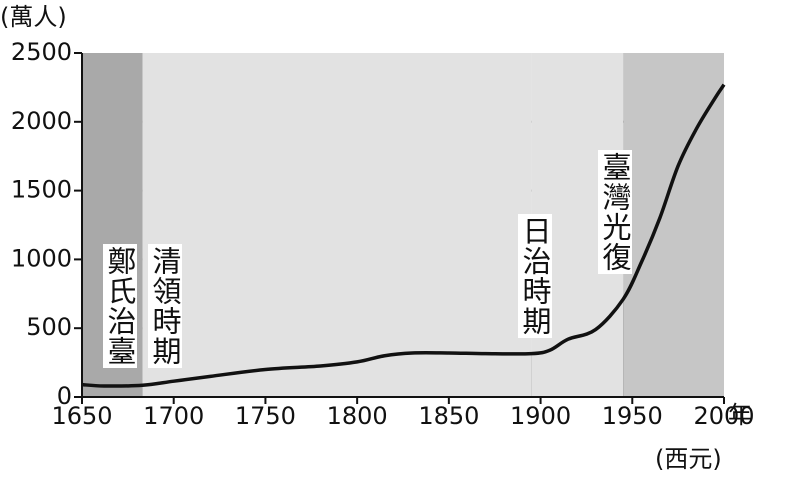  What do you see at coordinates (41, 258) in the screenshot?
I see `y-tick-label: 1000` at bounding box center [41, 258].